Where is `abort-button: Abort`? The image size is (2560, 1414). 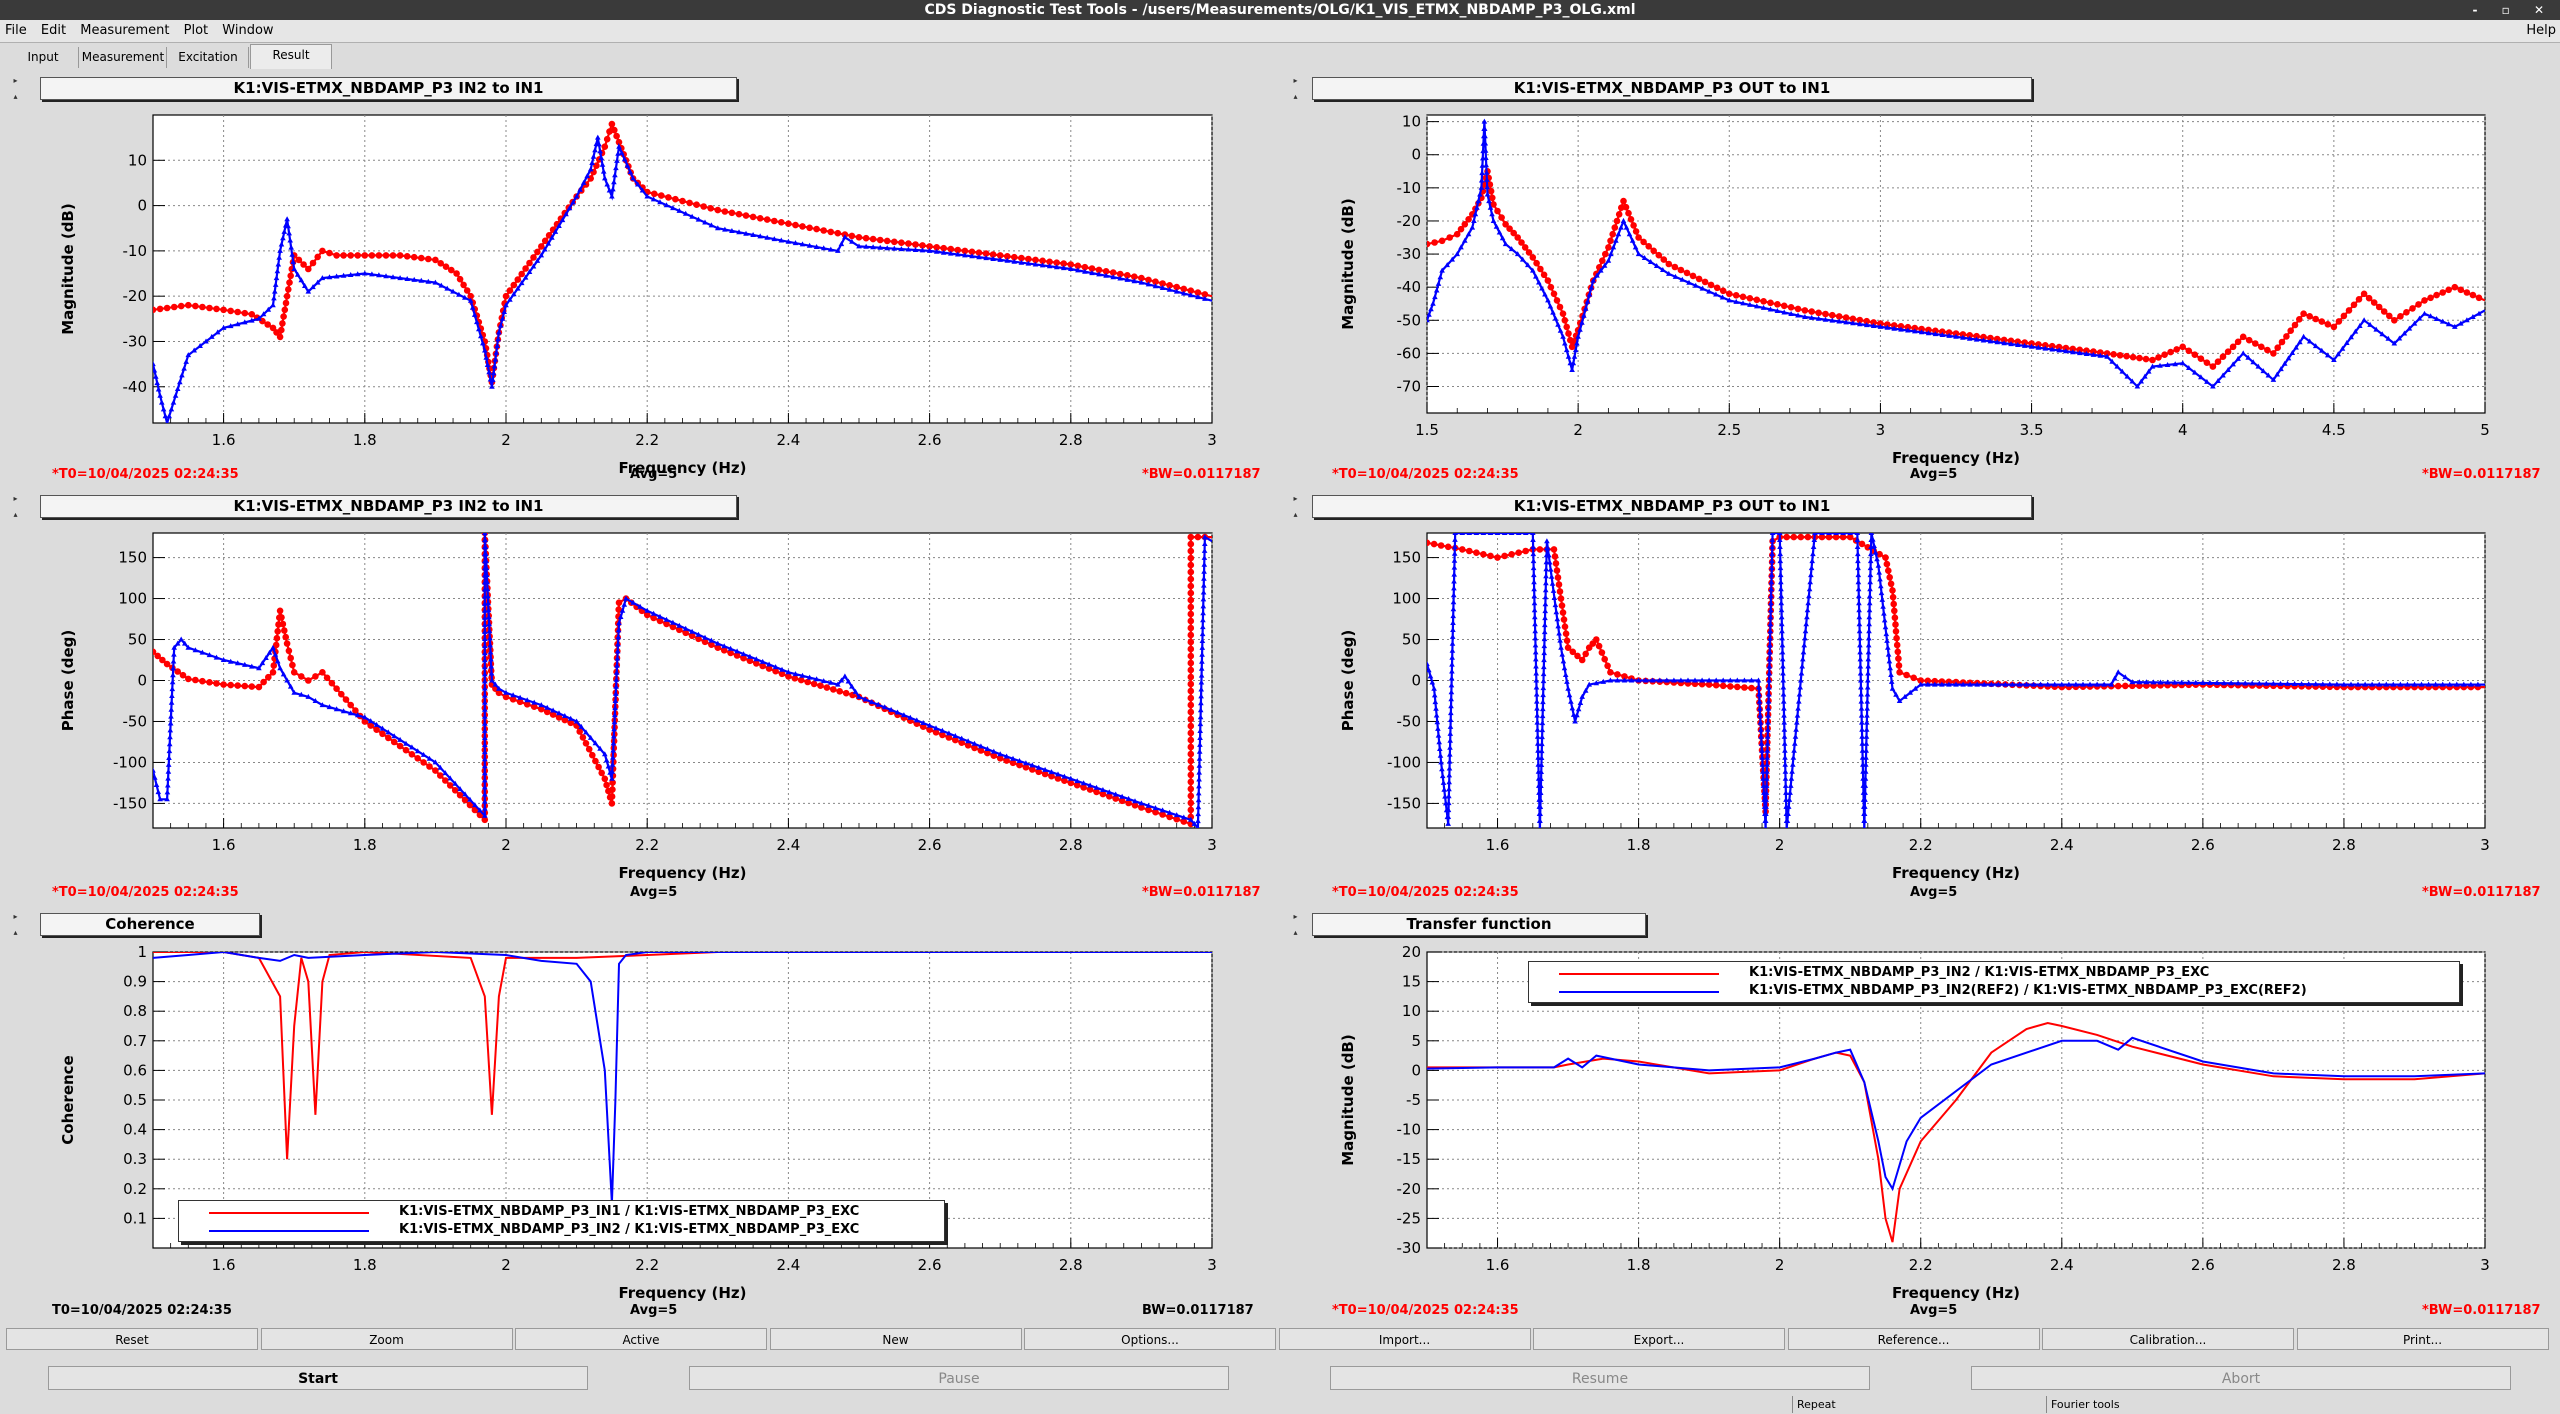
abort-button: Abort is located at coordinates (2241, 1378).